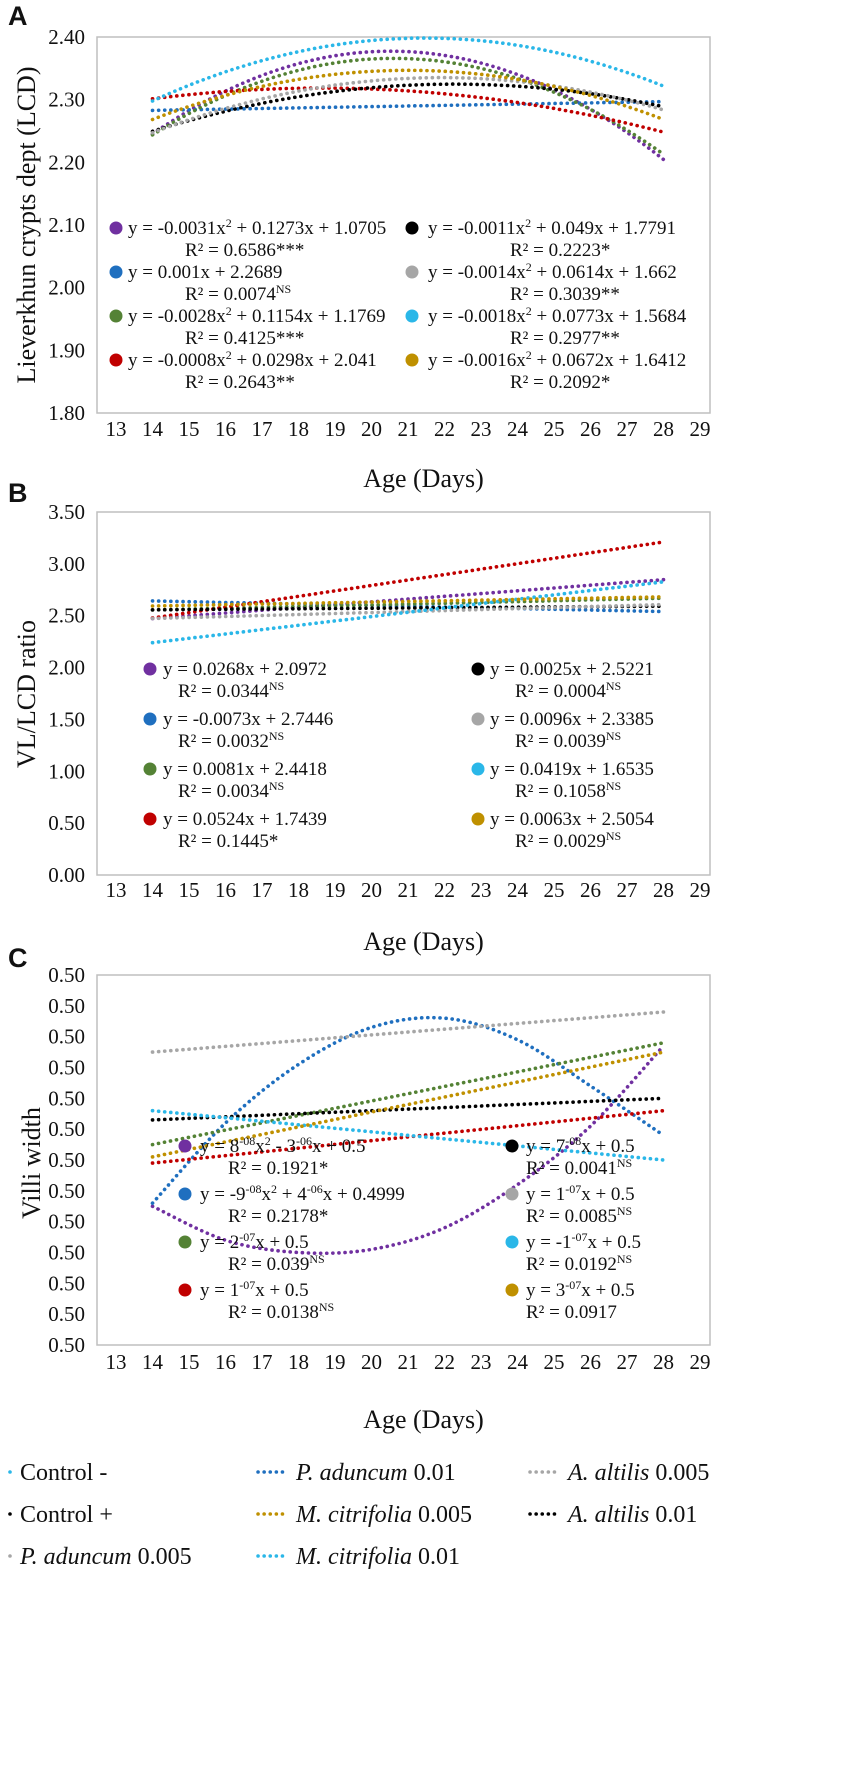 The width and height of the screenshot is (850, 1792). Describe the element at coordinates (560, 382) in the screenshot. I see `r-squared-label: R² = 0.2092*` at that location.